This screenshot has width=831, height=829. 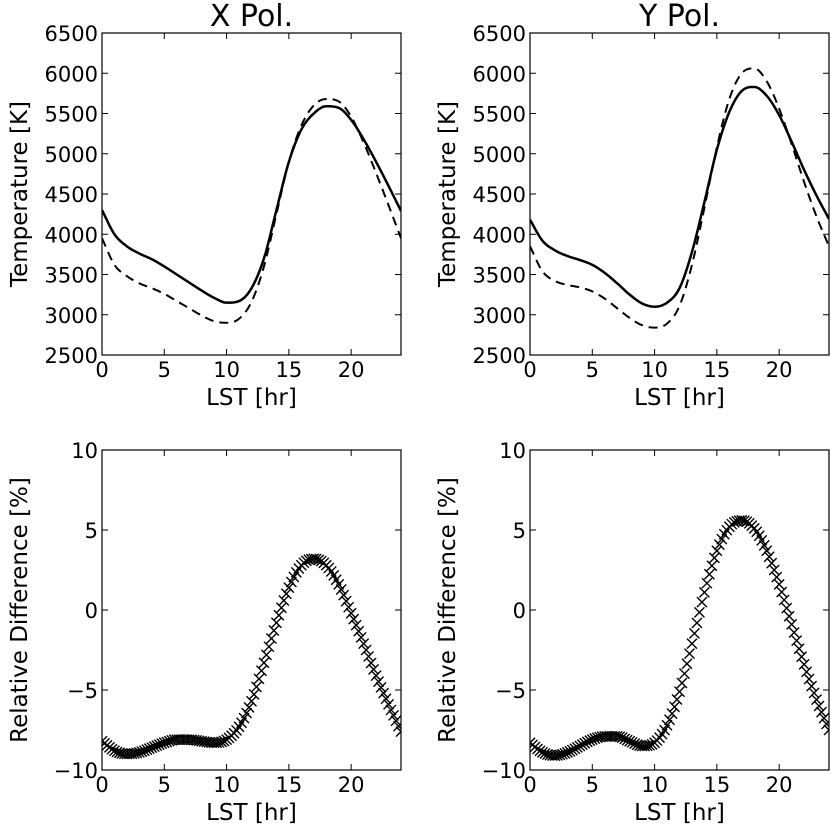 I want to click on series-line-dashed, so click(x=679, y=198).